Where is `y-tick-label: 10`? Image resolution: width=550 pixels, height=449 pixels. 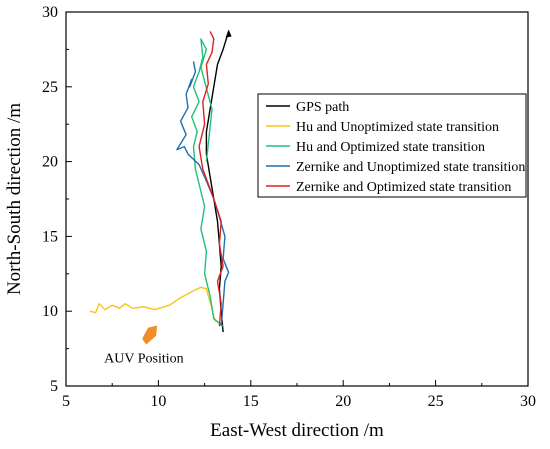
y-tick-label: 10 is located at coordinates (50, 311).